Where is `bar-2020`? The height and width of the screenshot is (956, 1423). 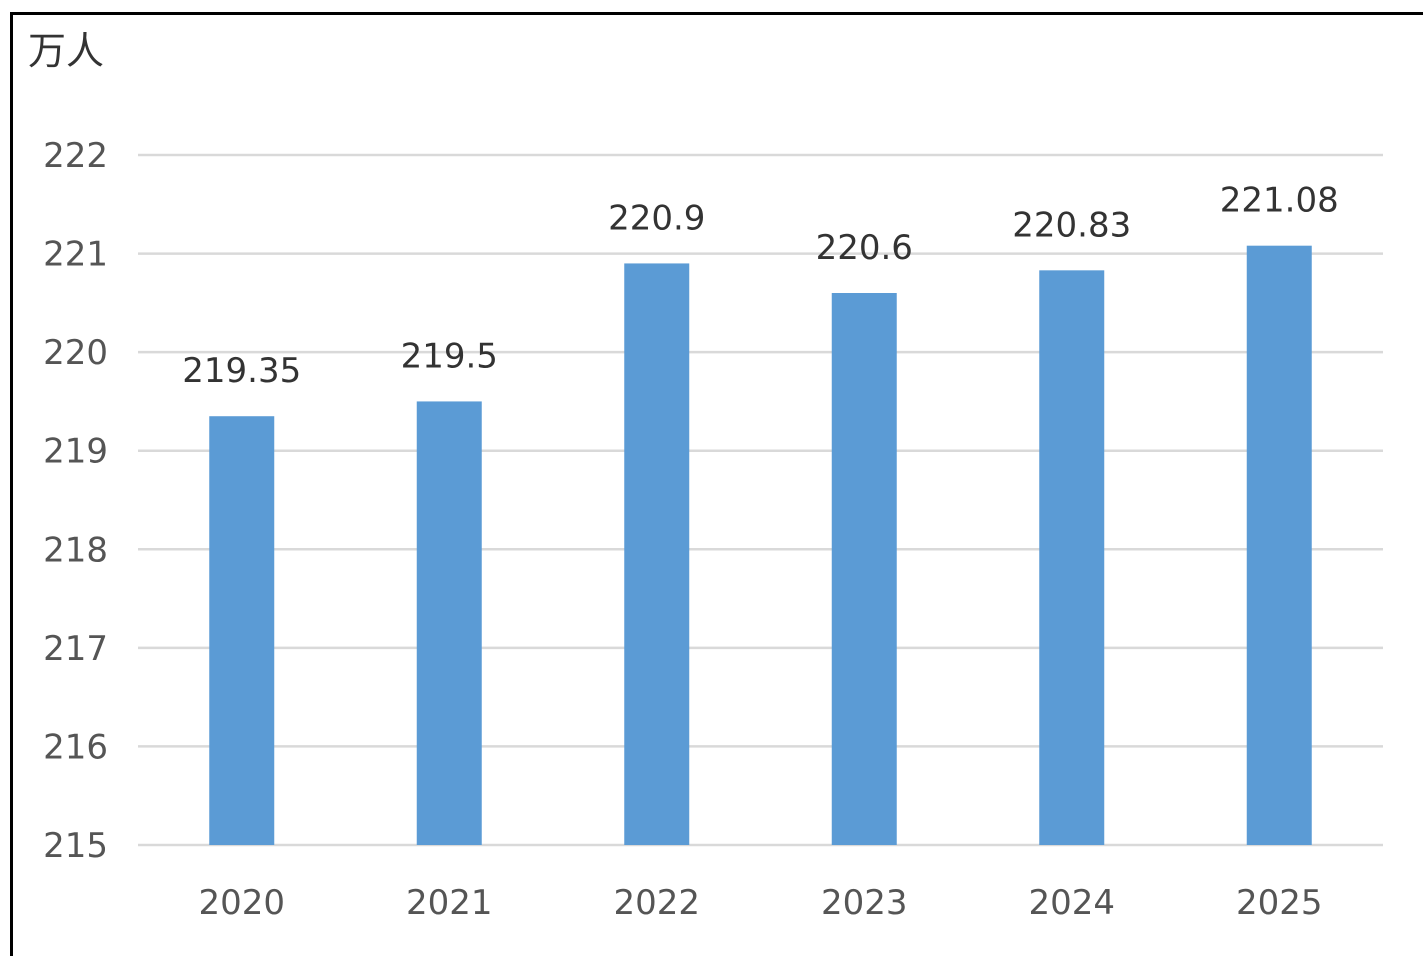 bar-2020 is located at coordinates (242, 630).